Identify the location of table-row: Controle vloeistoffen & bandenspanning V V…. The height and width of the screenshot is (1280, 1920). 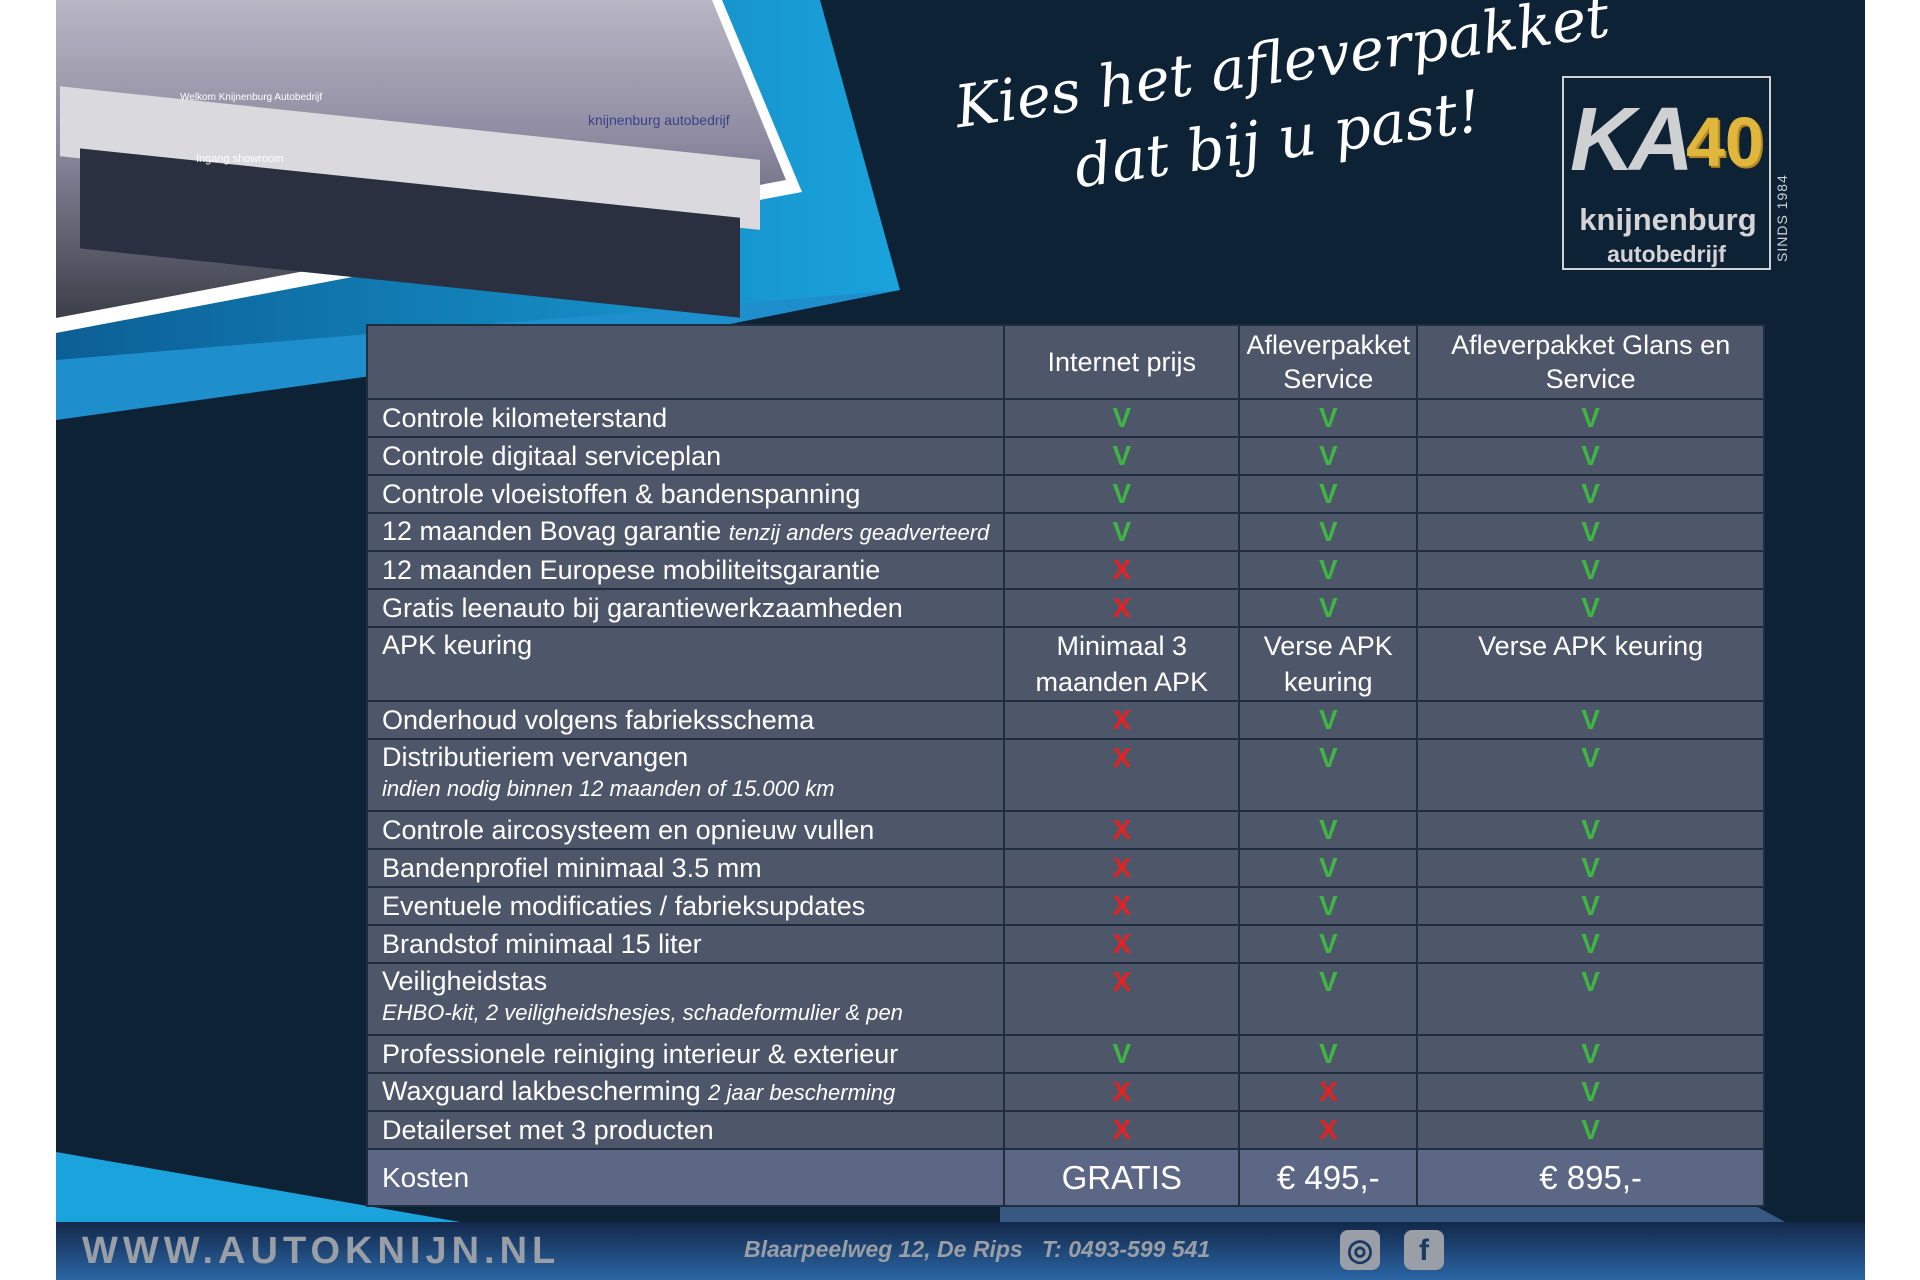
(1065, 494).